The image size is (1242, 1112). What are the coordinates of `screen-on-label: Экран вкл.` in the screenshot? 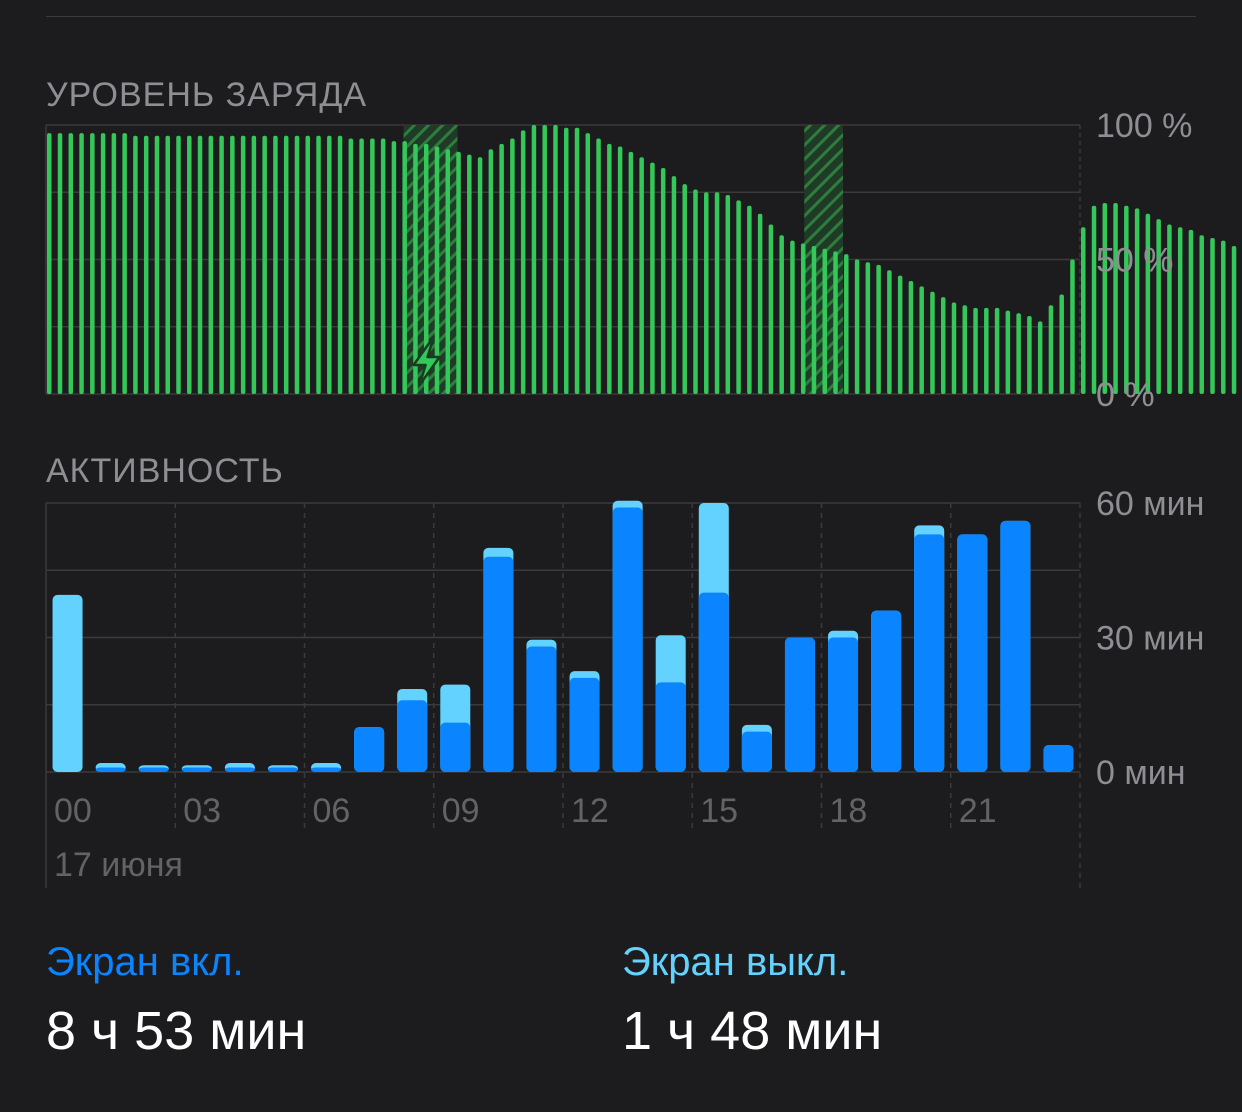 It's located at (145, 962).